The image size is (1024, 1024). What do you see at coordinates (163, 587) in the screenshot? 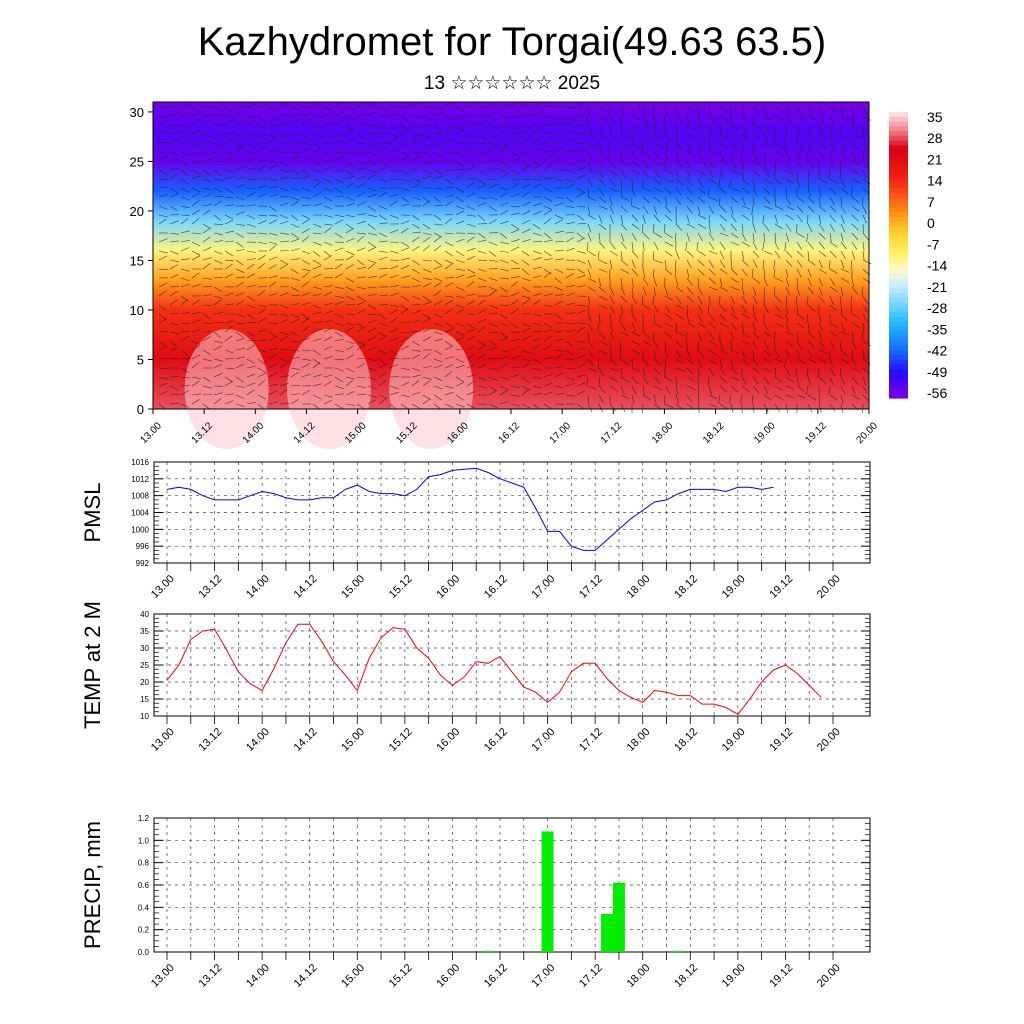
I see `pmsl-x-tick-label: 13.00` at bounding box center [163, 587].